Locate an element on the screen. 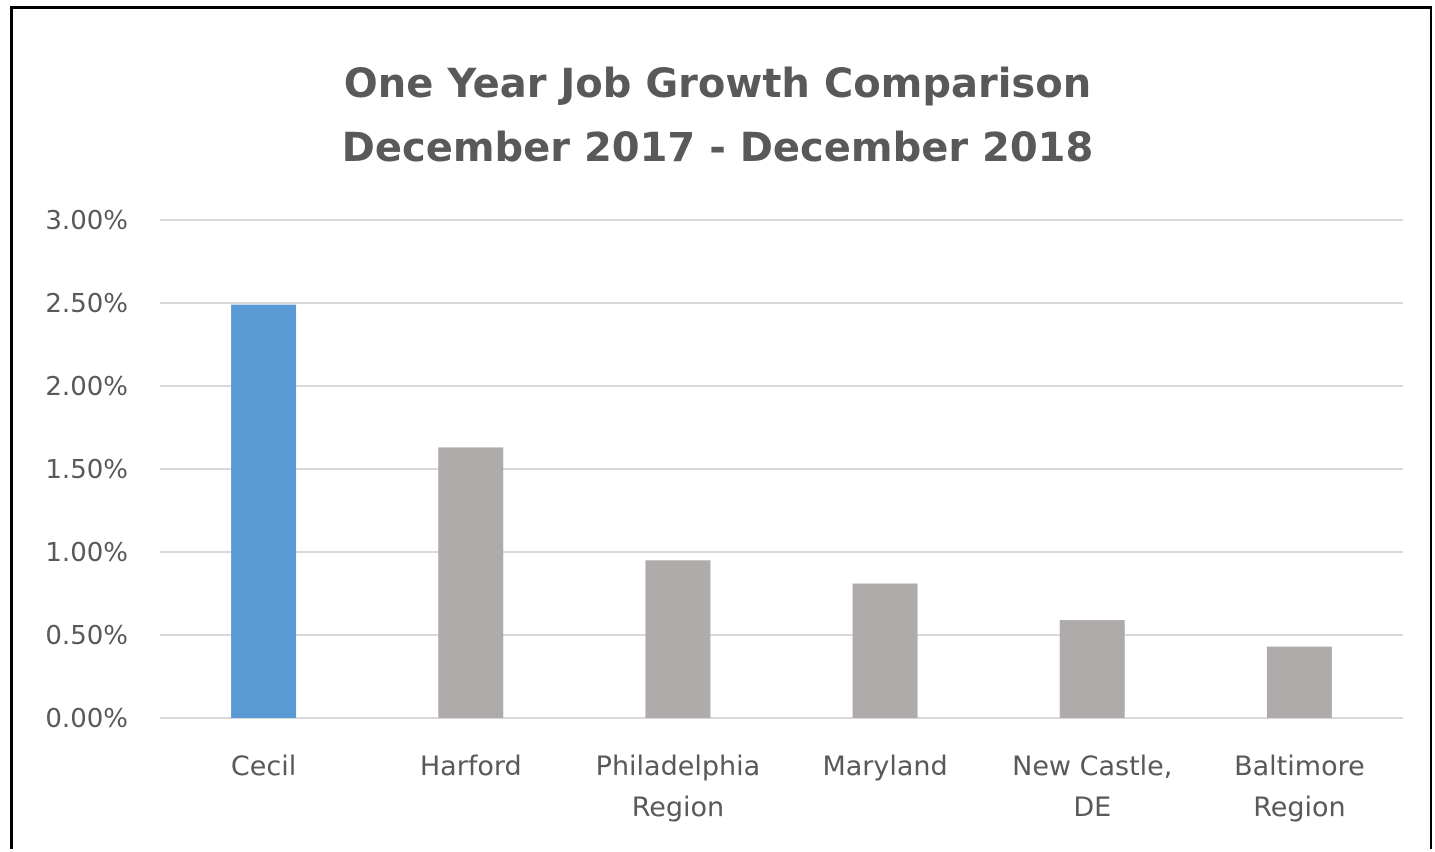  y-tick-label: 3.00% is located at coordinates (86, 221).